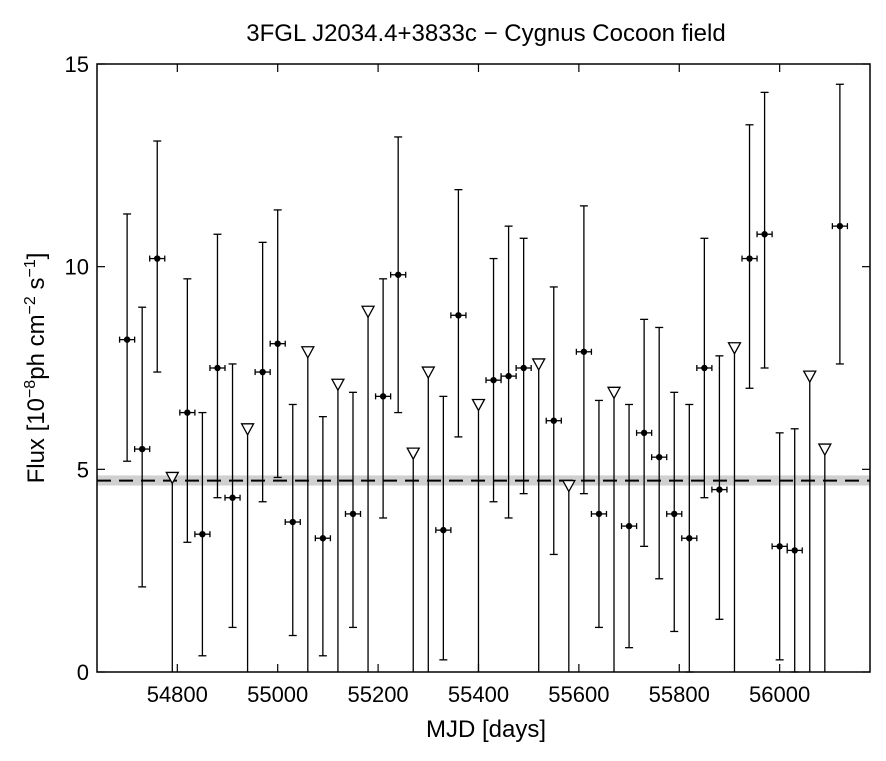 The height and width of the screenshot is (761, 886). Describe the element at coordinates (177, 694) in the screenshot. I see `x-tick-label: 54800` at that location.